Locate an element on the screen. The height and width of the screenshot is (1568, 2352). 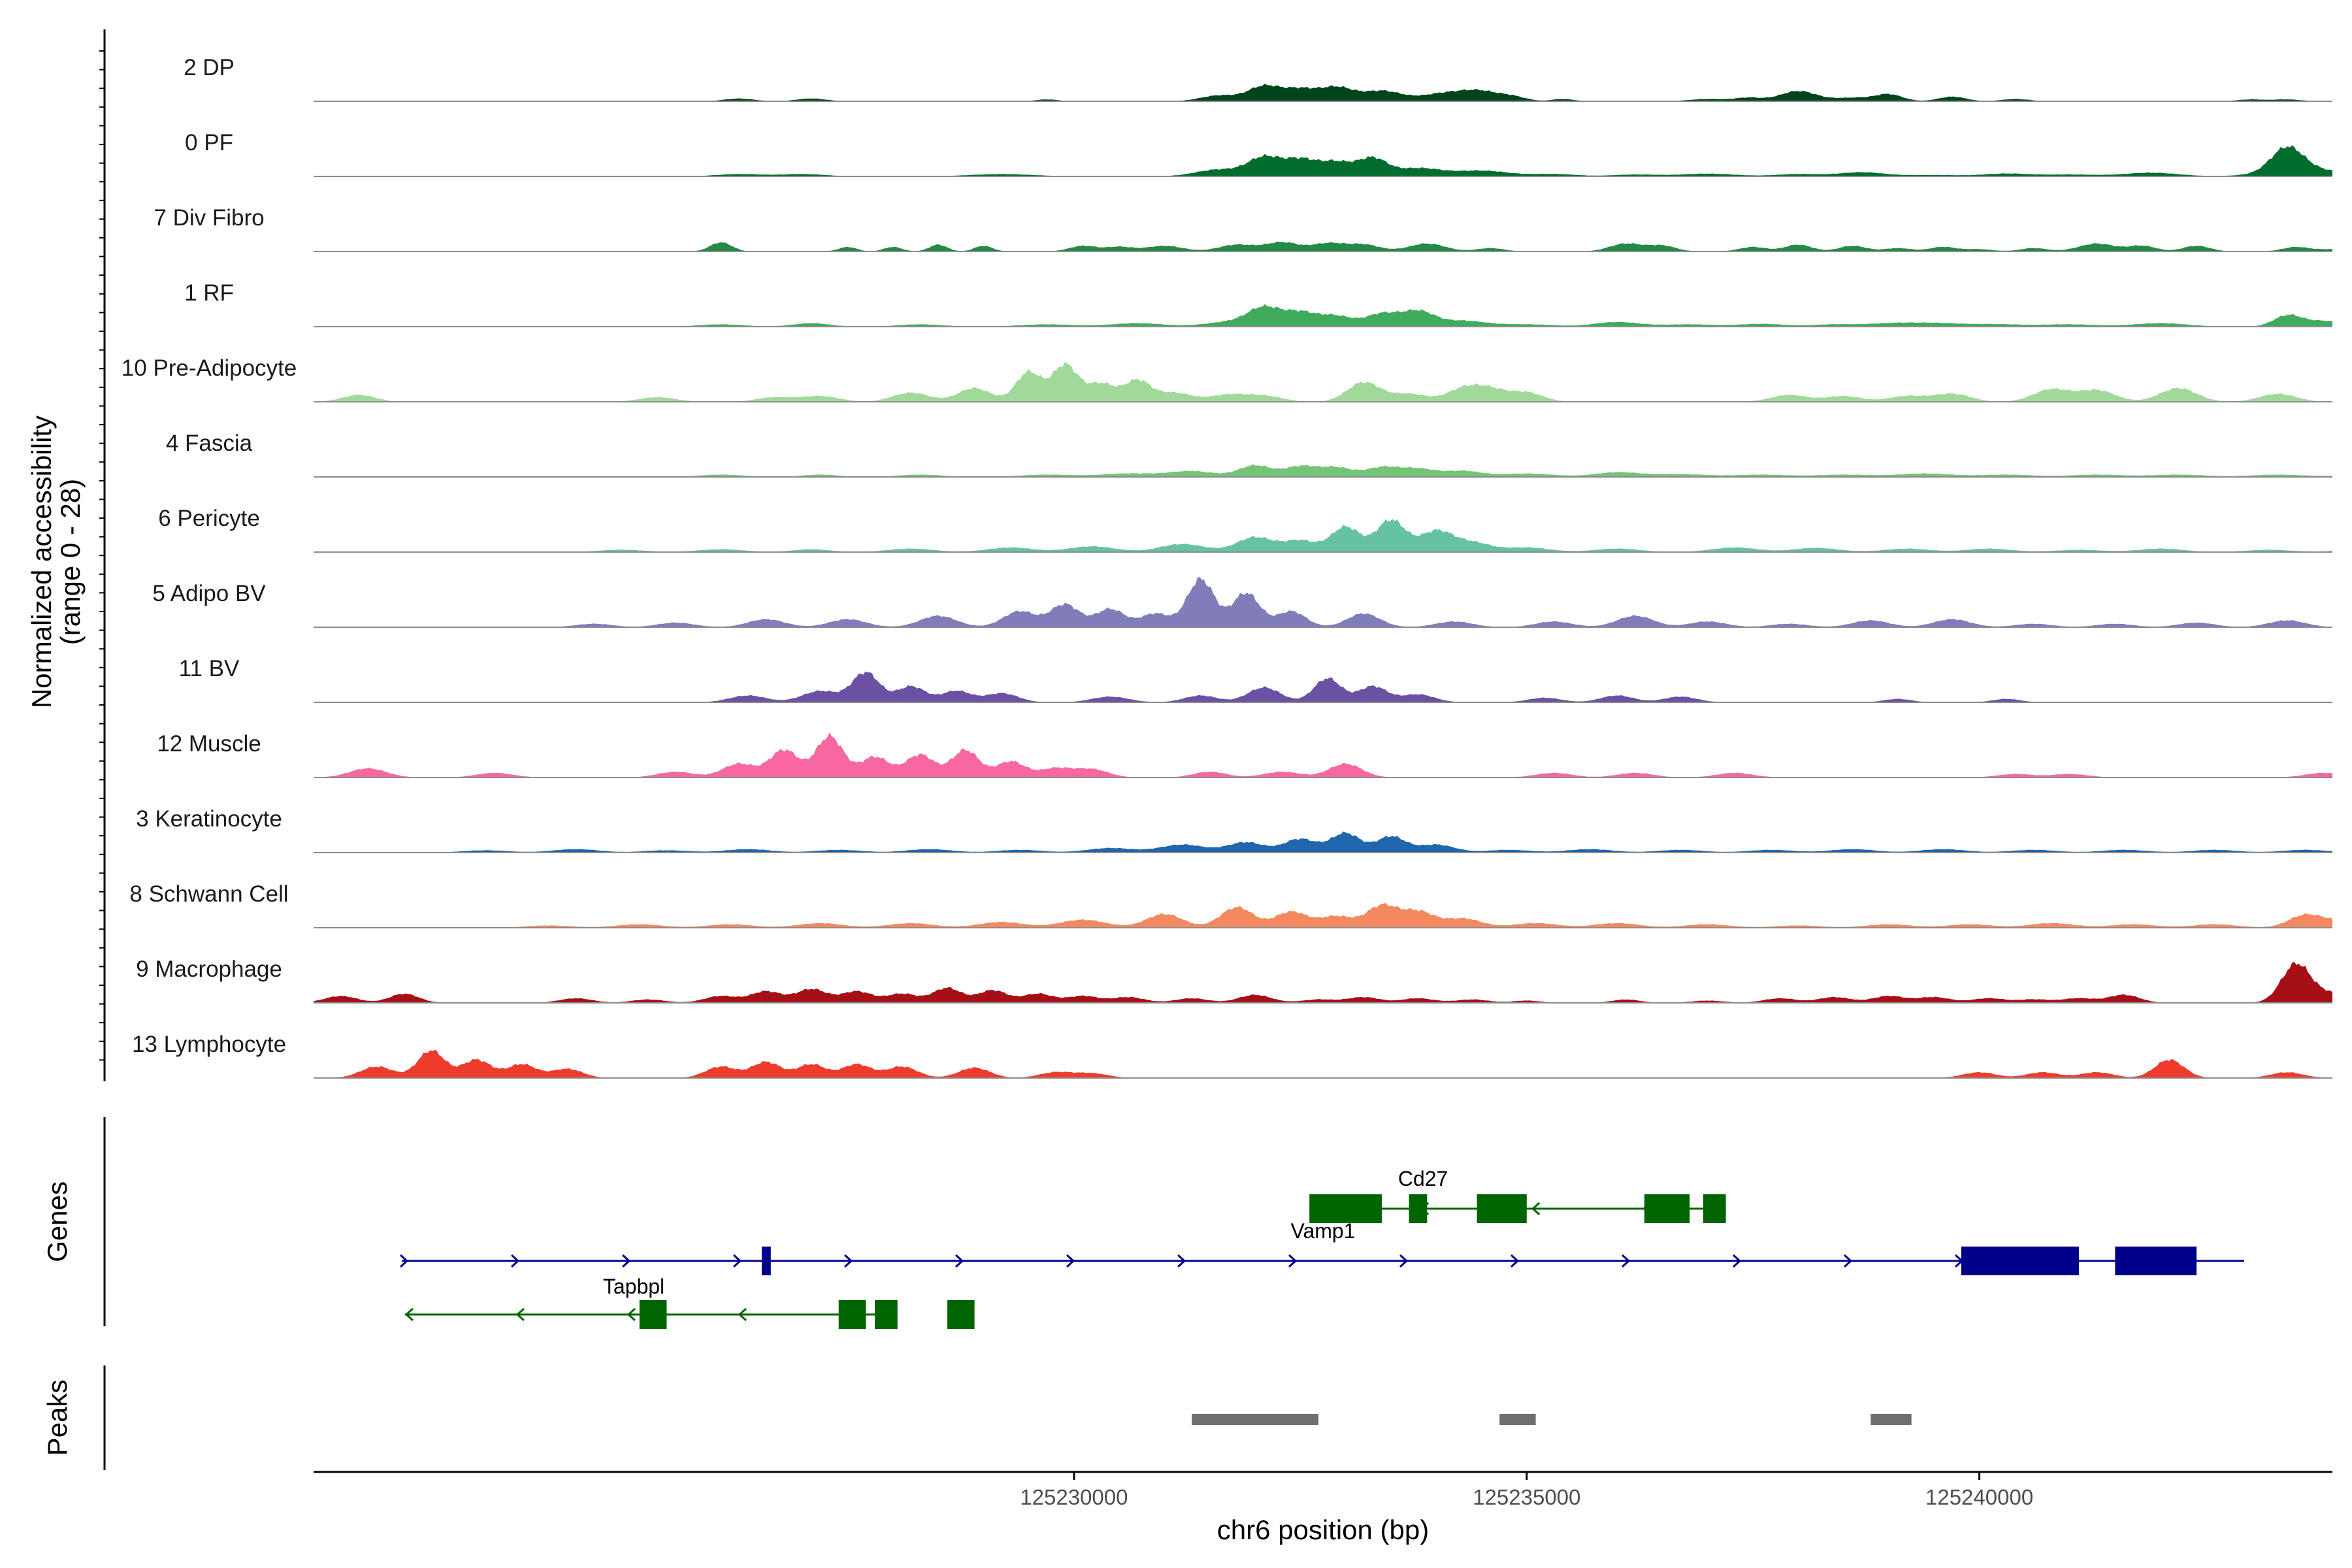
track-label: 2 DP is located at coordinates (209, 67).